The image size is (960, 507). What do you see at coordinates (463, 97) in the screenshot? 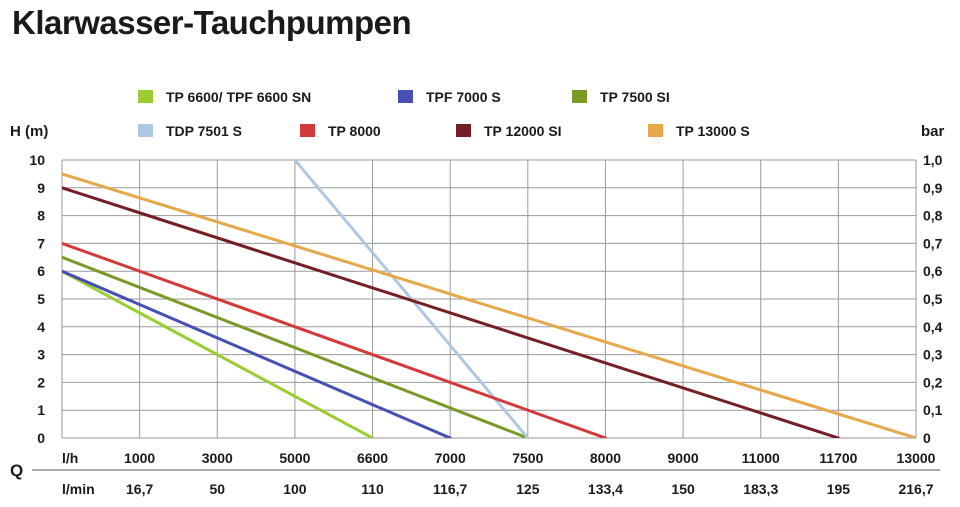
I see `legend-label: TPF 7000 S` at bounding box center [463, 97].